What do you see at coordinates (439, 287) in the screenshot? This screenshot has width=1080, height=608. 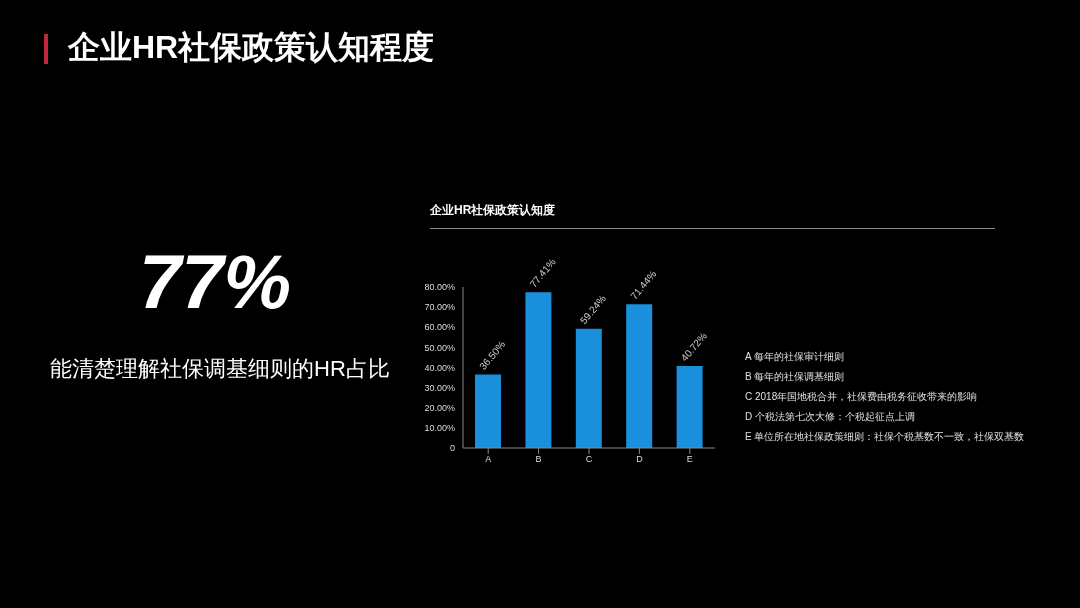 I see `y-tick-label: 80.00%` at bounding box center [439, 287].